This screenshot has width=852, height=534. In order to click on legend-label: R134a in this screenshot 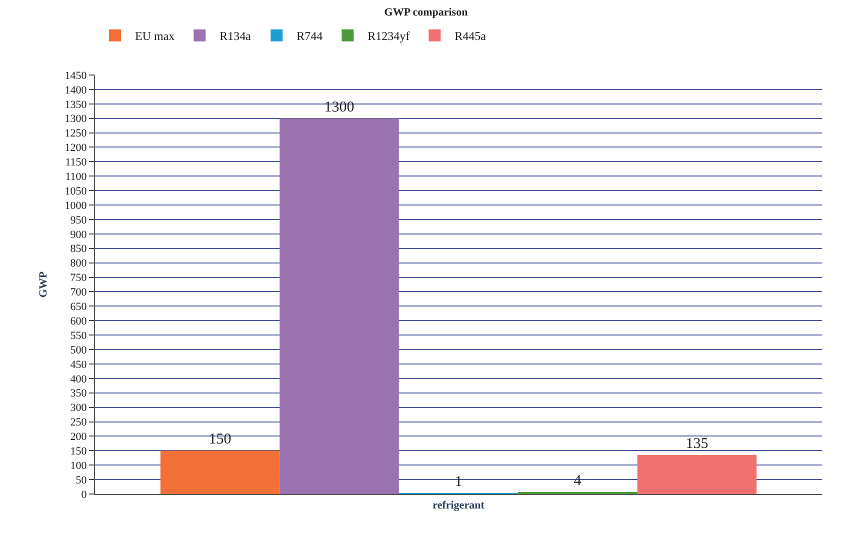, I will do `click(236, 36)`.